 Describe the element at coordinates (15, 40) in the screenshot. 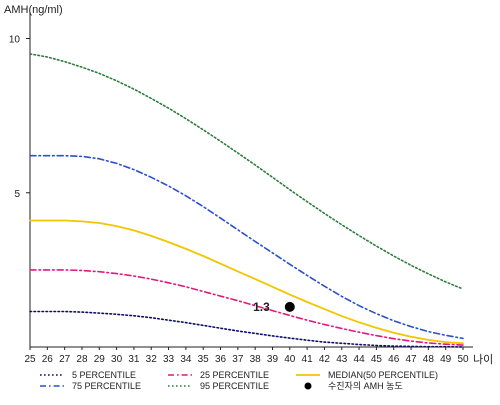

I see `y-tick-label: 10` at that location.